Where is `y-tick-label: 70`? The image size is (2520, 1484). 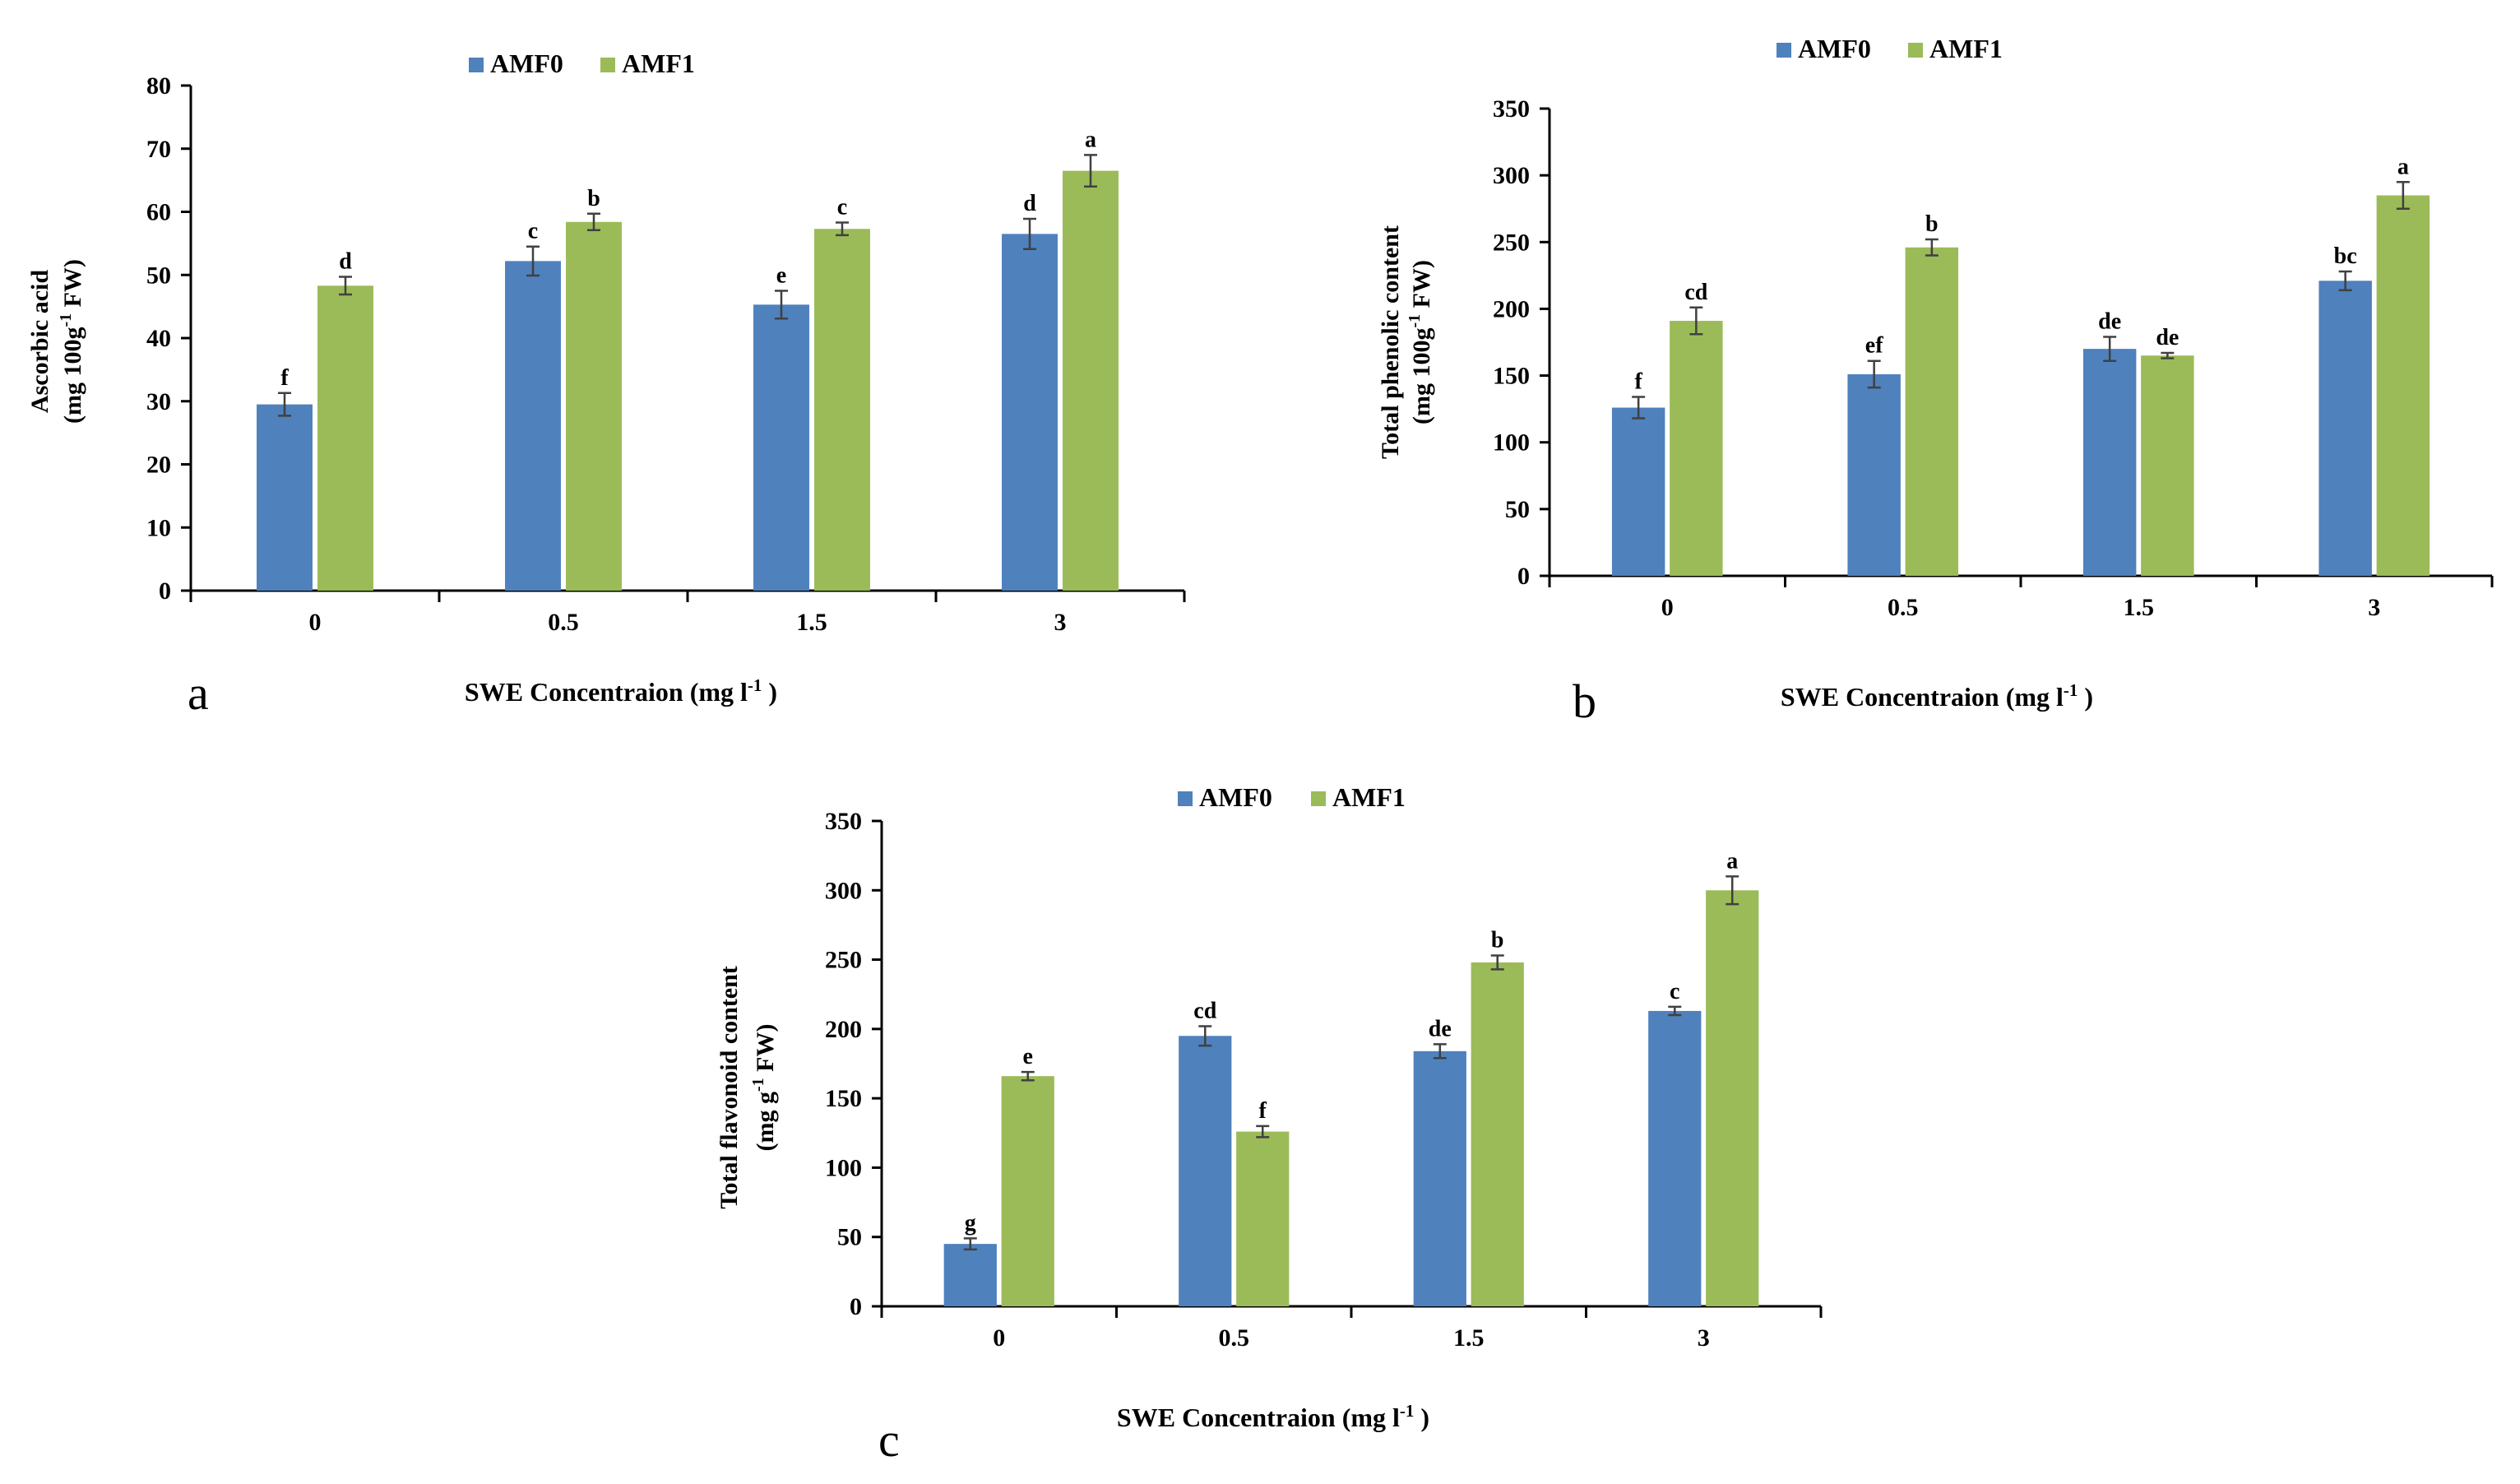
y-tick-label: 70 is located at coordinates (158, 149).